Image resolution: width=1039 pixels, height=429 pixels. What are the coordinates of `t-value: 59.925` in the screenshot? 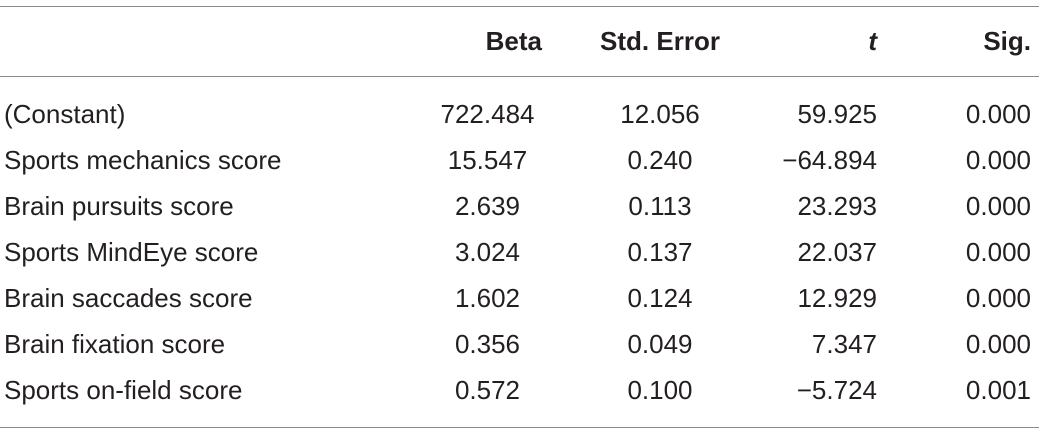 It's located at (837, 113).